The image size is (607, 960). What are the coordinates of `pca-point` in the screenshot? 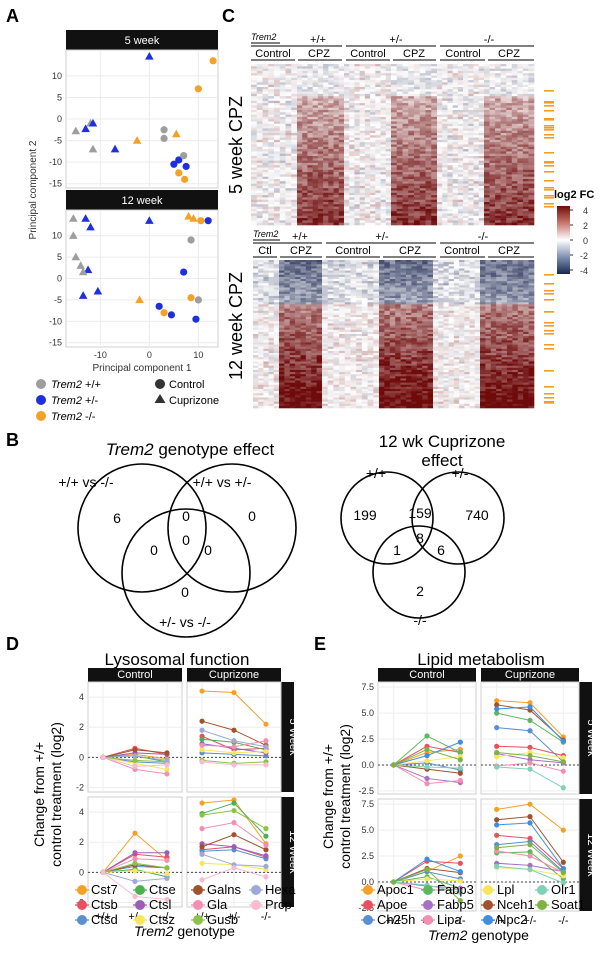 It's located at (196, 319).